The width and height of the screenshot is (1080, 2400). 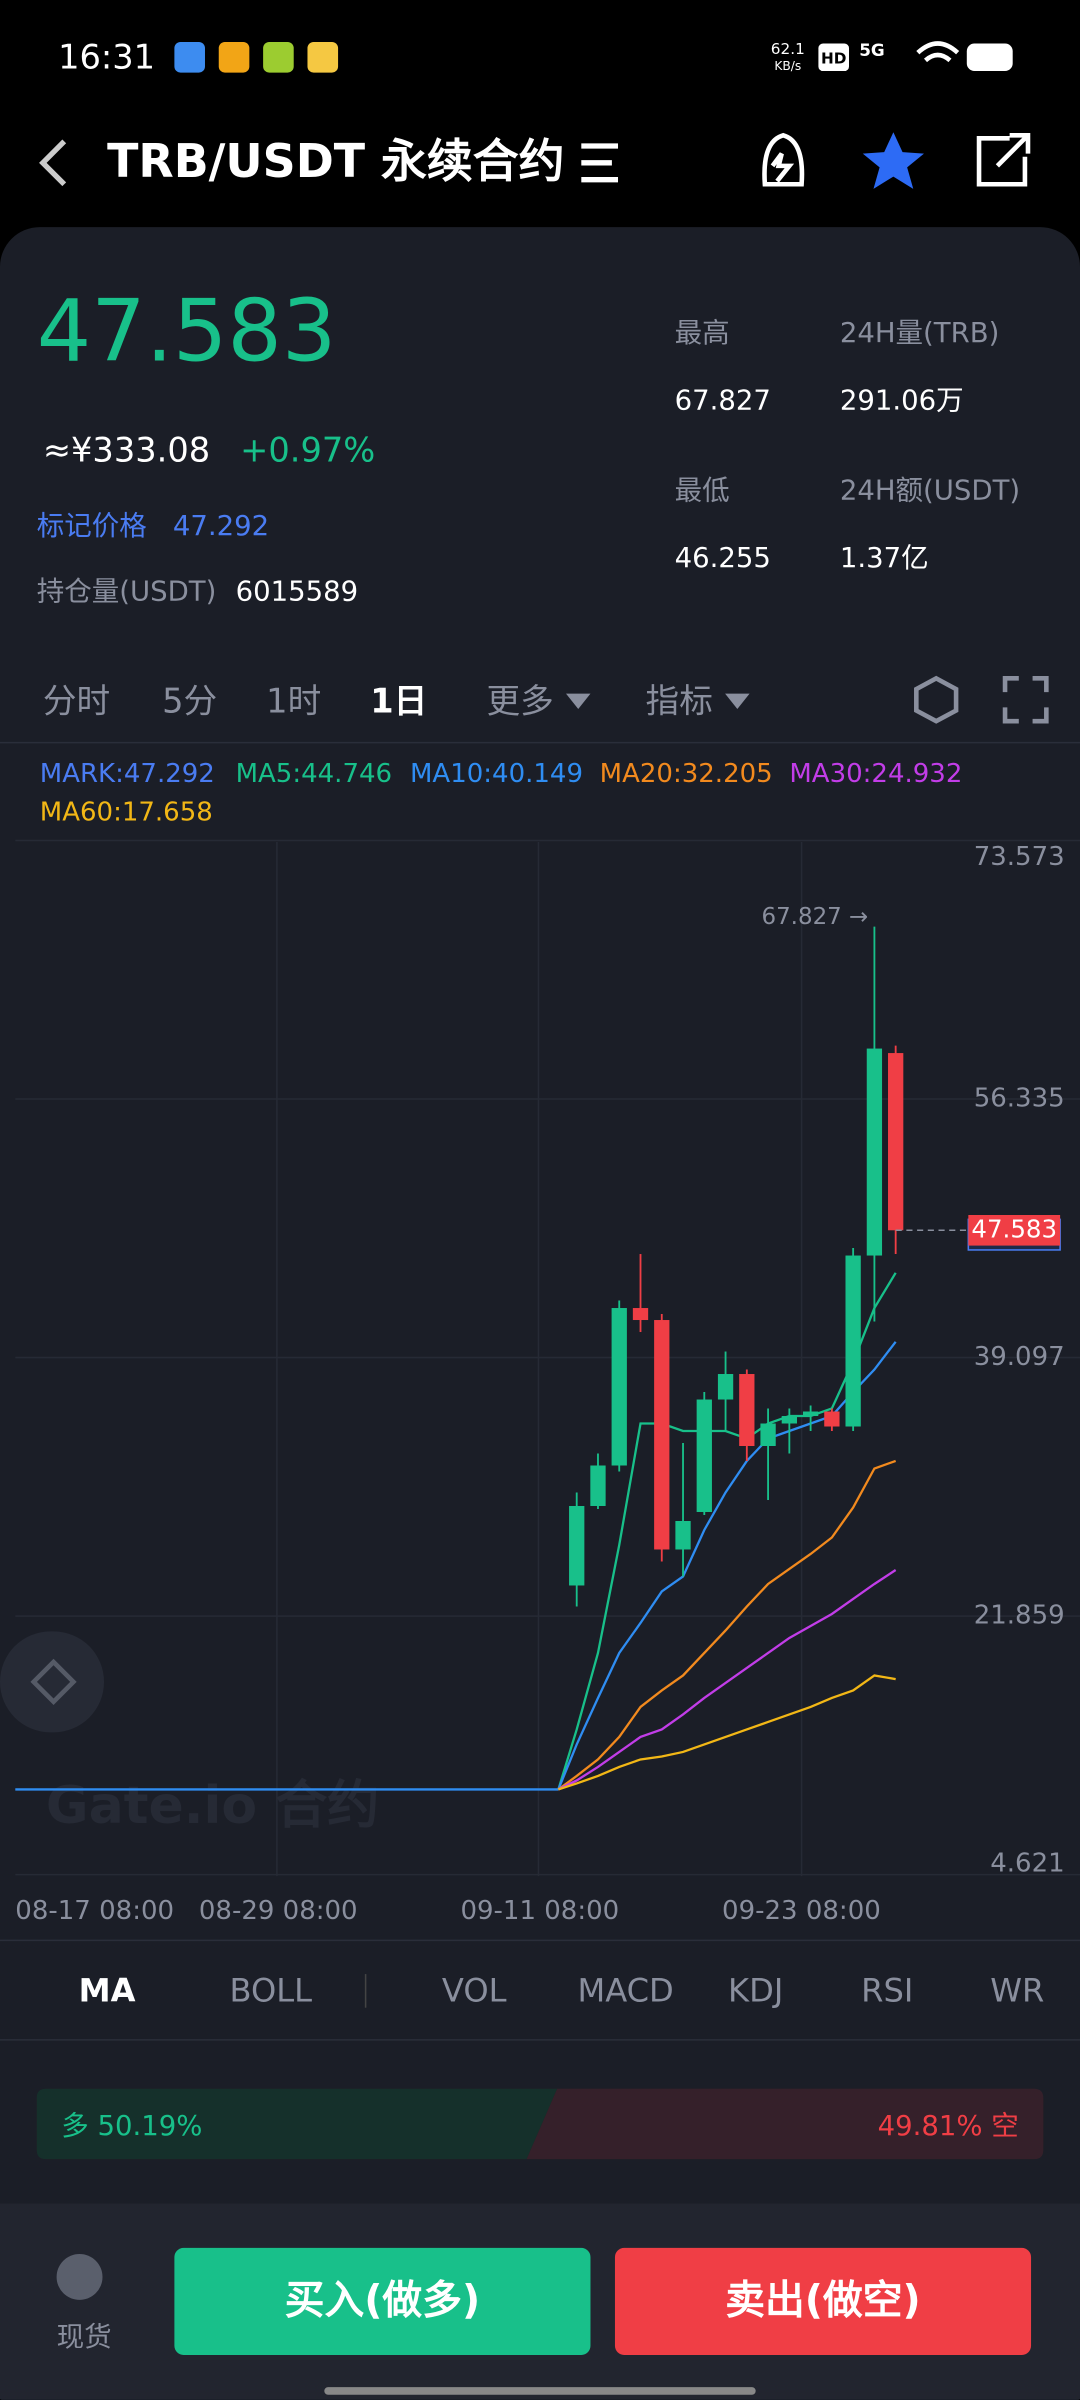 I want to click on timeframe-tab: 分时, so click(x=76, y=700).